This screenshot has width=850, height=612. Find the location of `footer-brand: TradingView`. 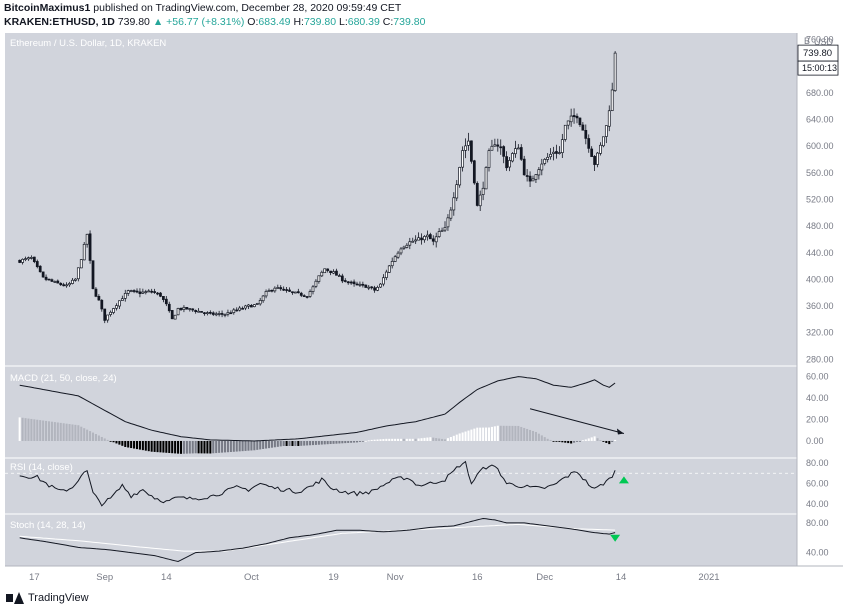

footer-brand: TradingView is located at coordinates (47, 598).